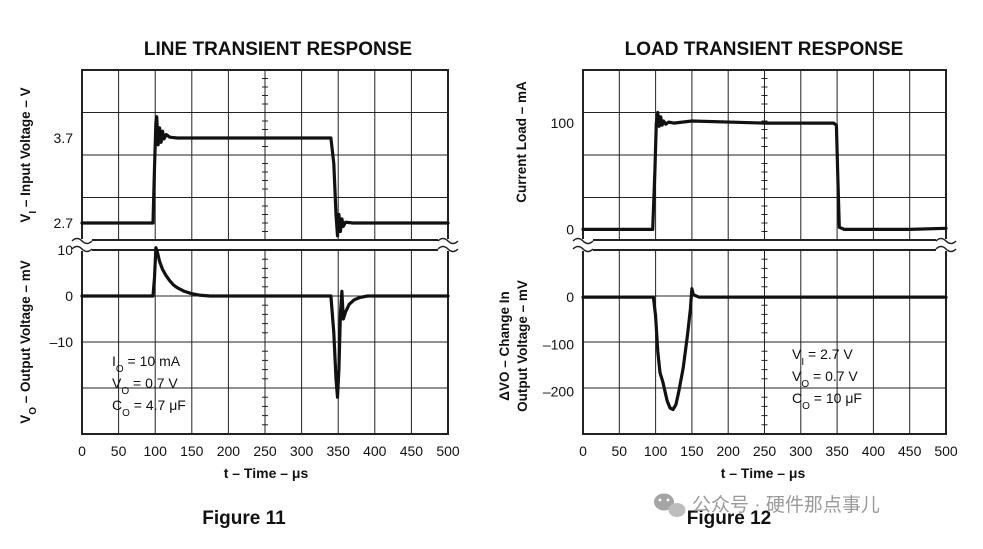  I want to click on y-label-subscript: O, so click(33, 411).